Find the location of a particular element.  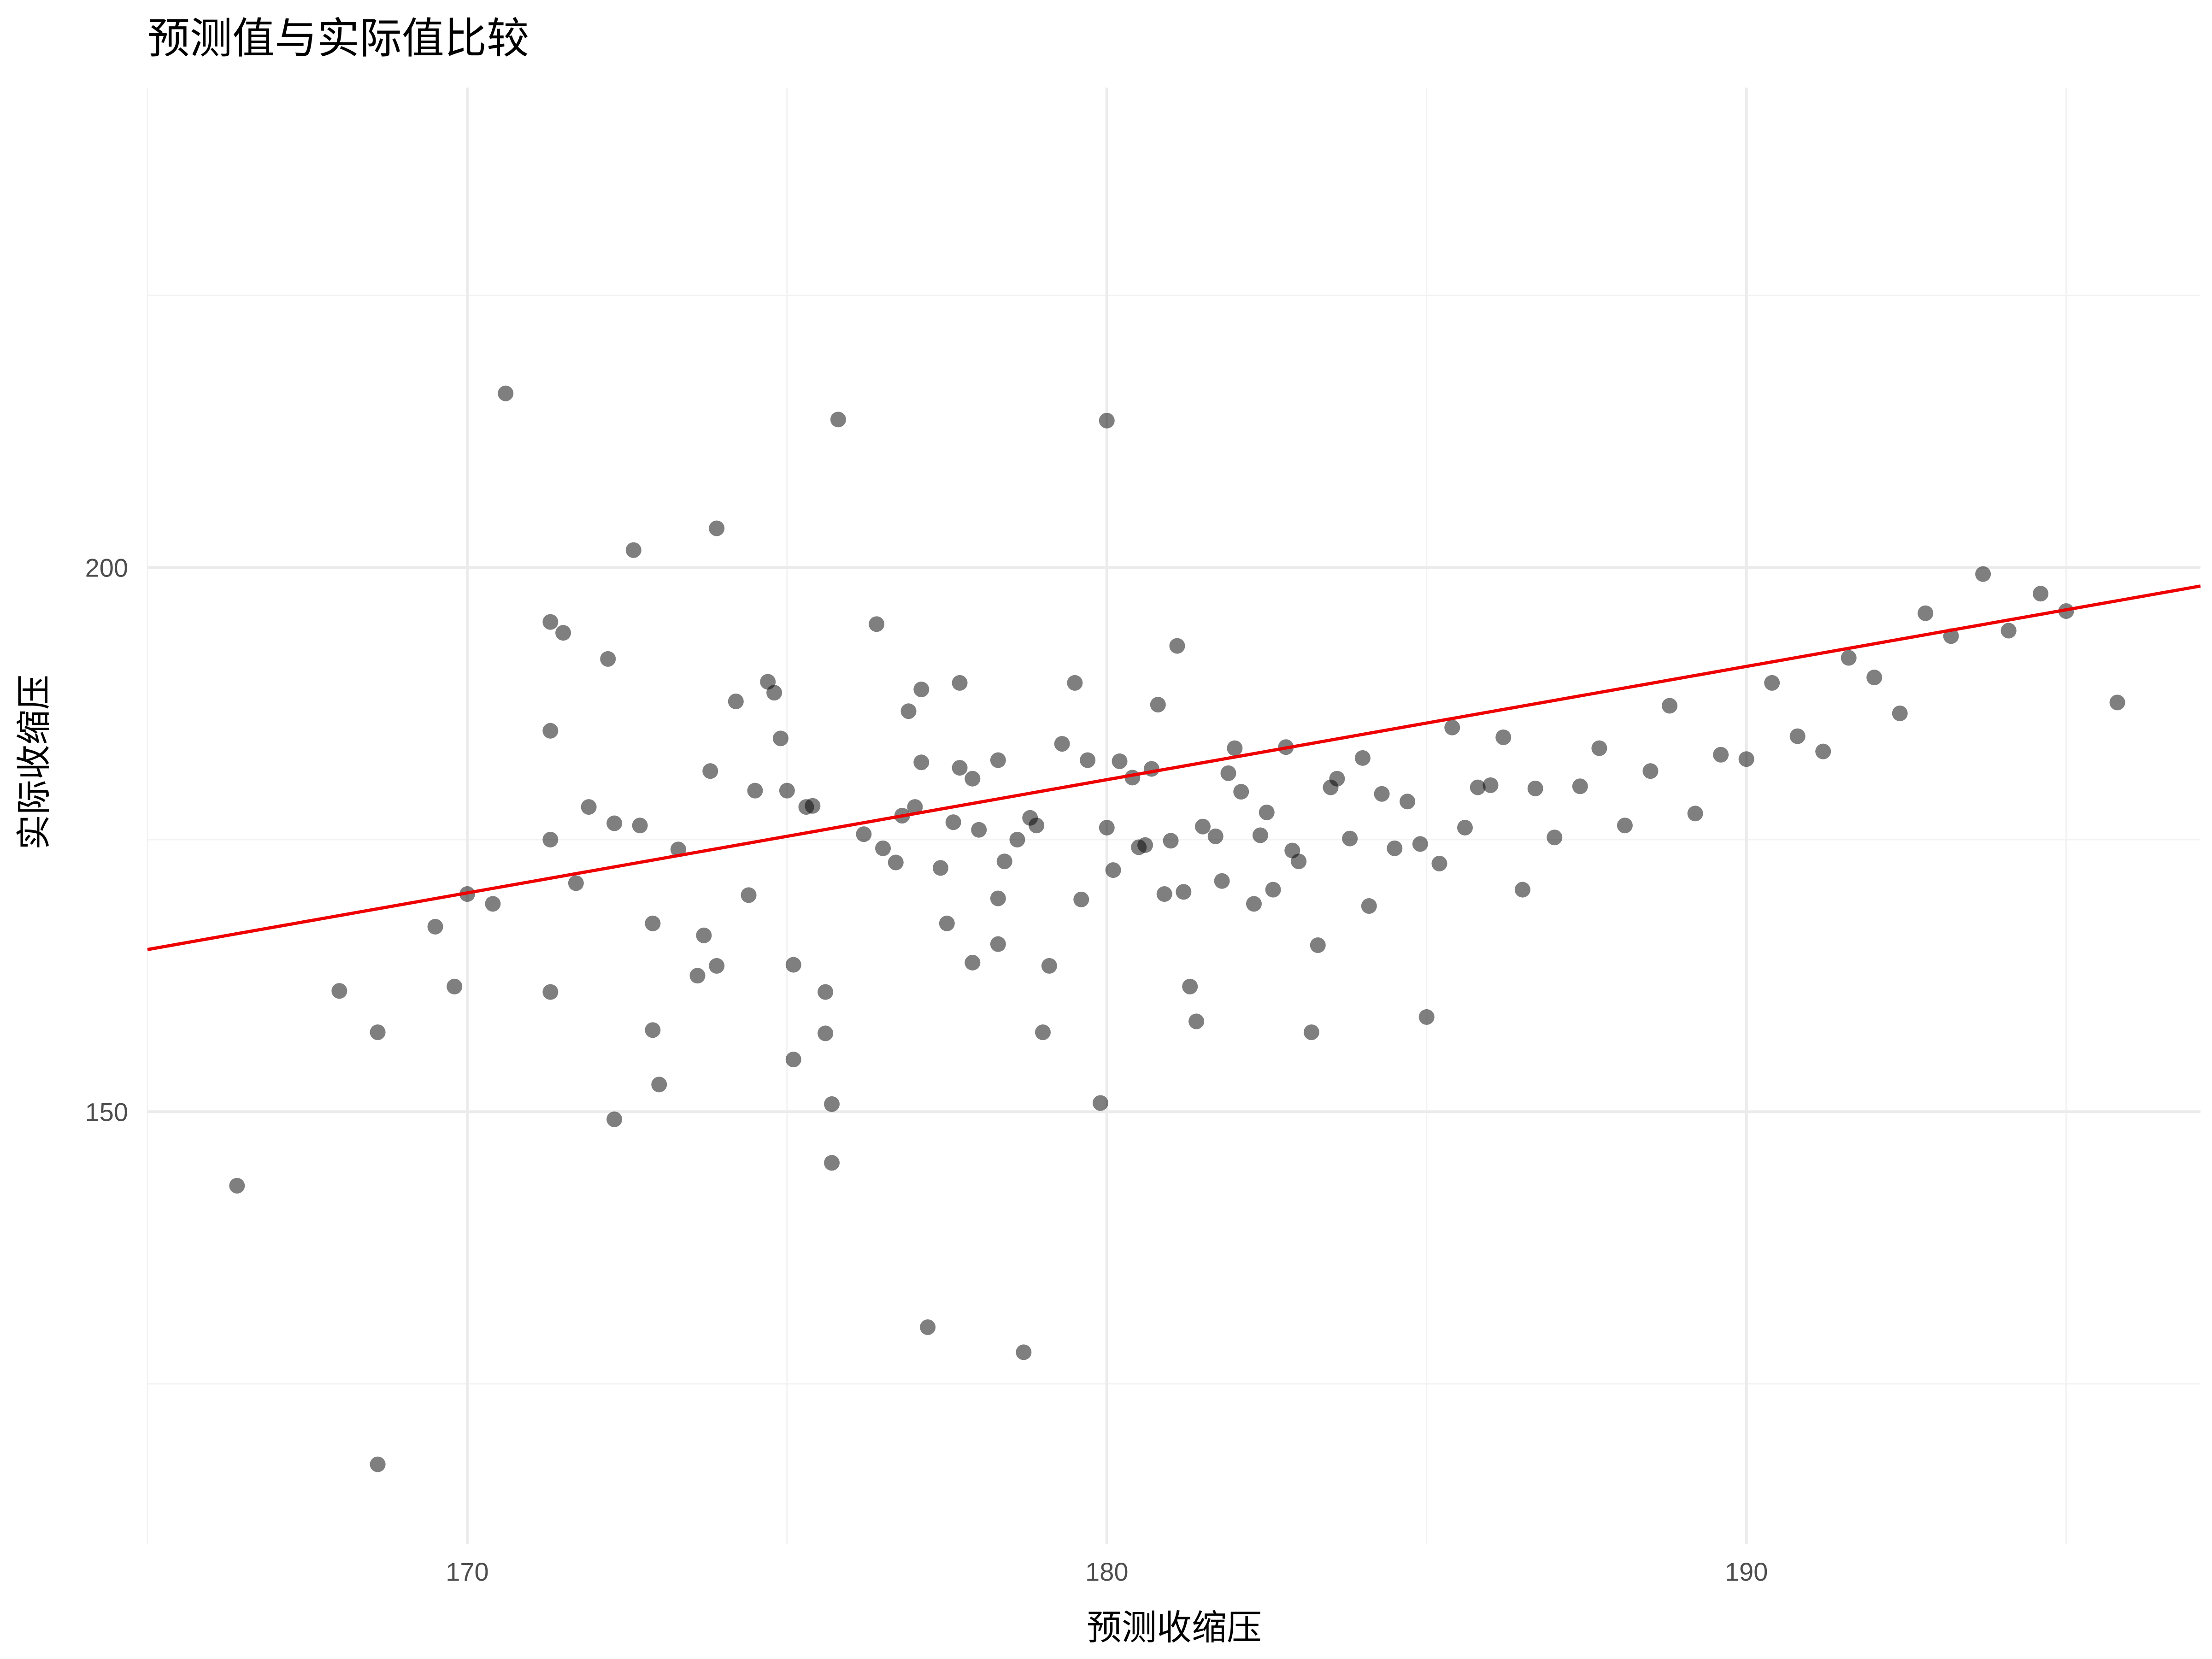

x-tick-label: 170 is located at coordinates (467, 1571).